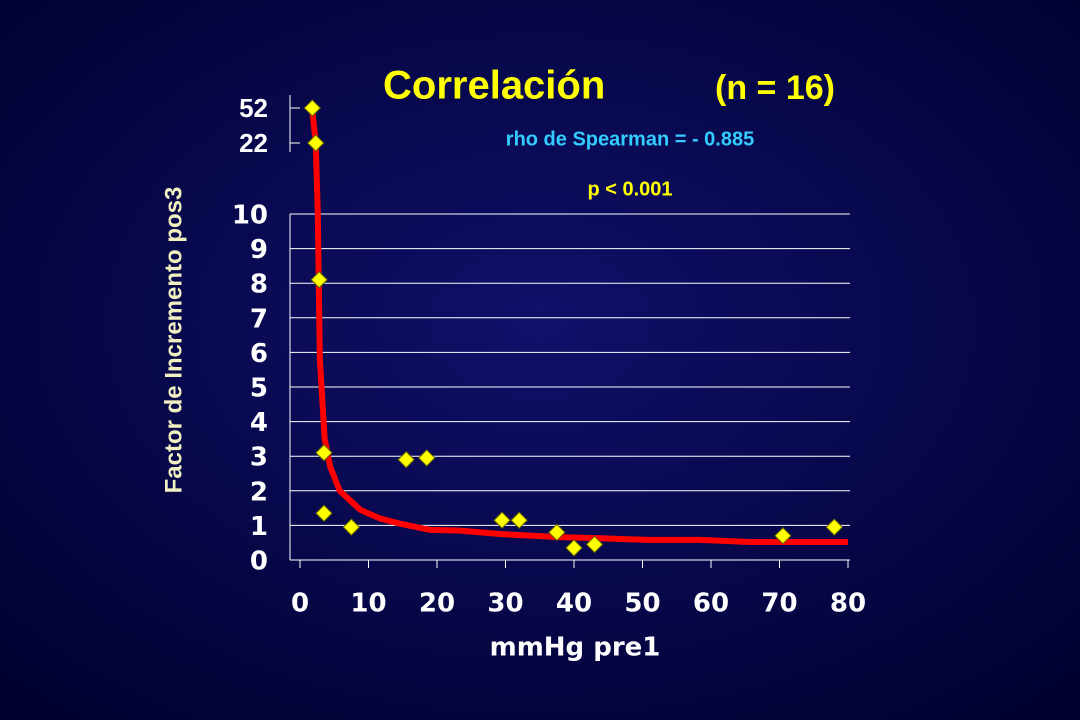  What do you see at coordinates (259, 562) in the screenshot?
I see `y-tick-label: 0` at bounding box center [259, 562].